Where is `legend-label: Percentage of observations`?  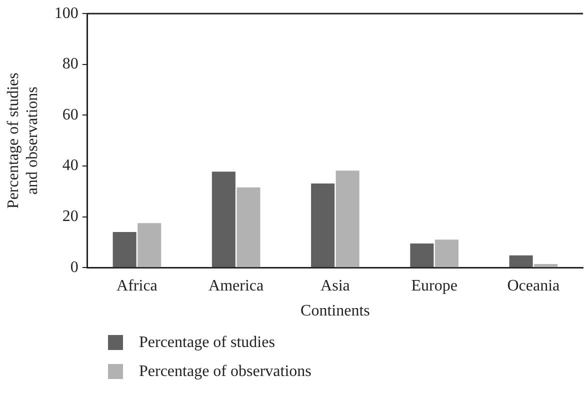 legend-label: Percentage of observations is located at coordinates (225, 371).